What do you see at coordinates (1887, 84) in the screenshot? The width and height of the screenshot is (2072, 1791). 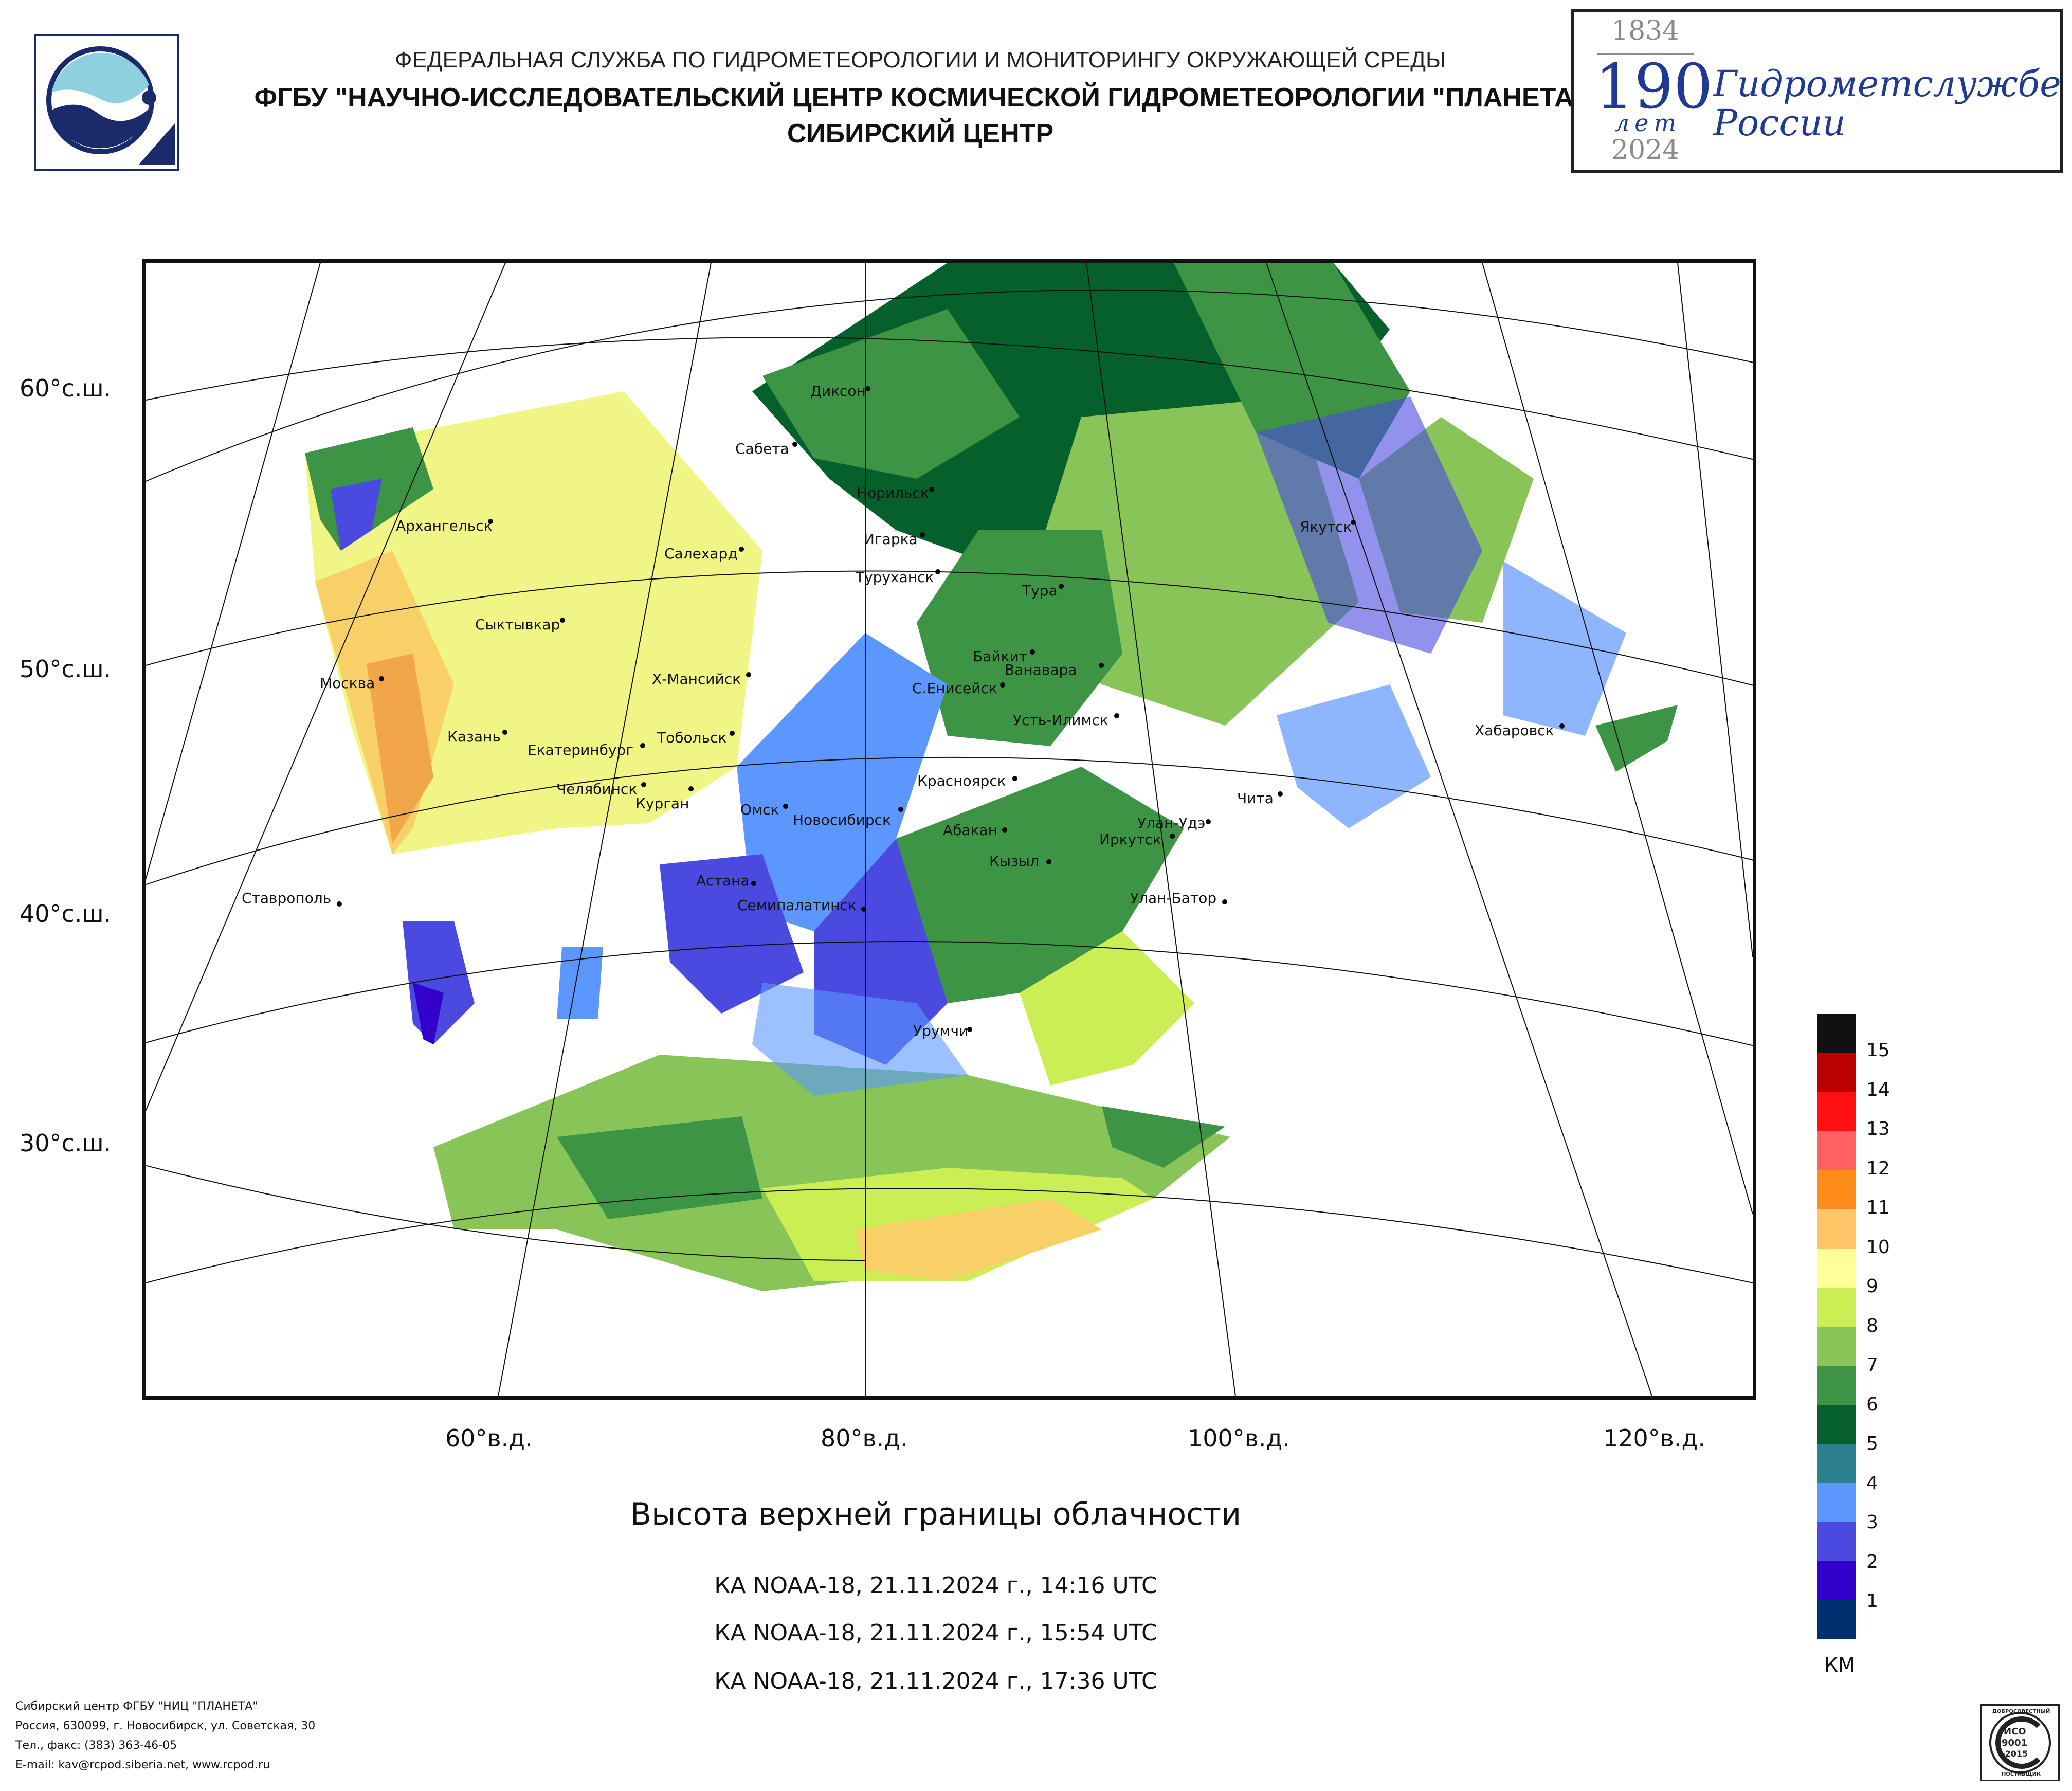 I see `anniversary-text-1: Гидрометслужбе` at bounding box center [1887, 84].